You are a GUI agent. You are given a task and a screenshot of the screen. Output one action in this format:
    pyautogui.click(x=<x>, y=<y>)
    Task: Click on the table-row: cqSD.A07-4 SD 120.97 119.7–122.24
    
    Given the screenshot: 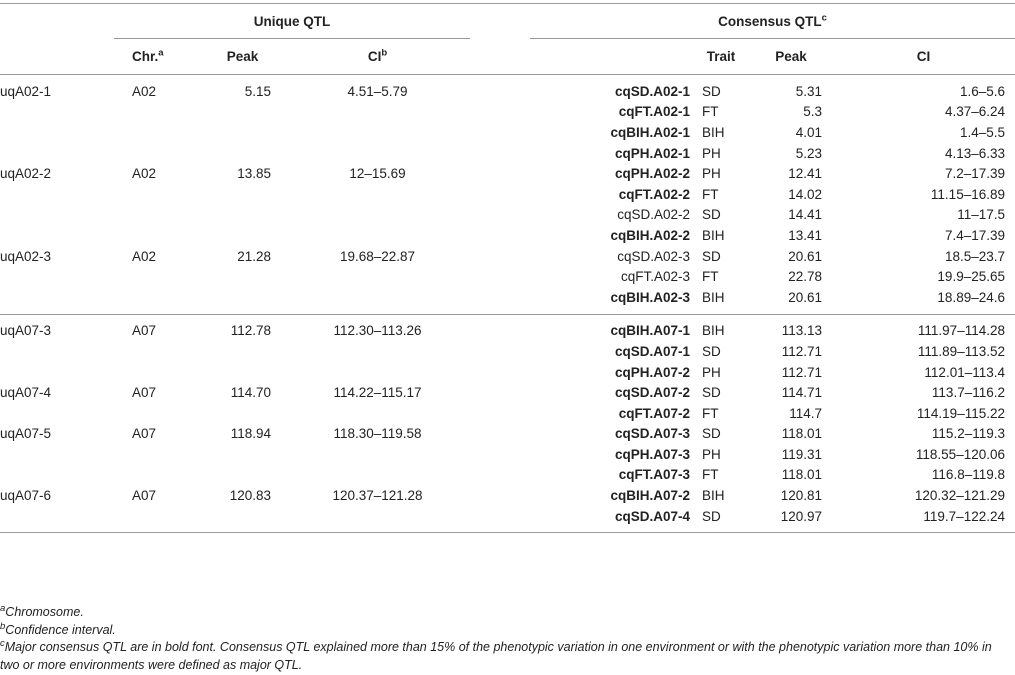 What is the action you would take?
    pyautogui.click(x=507, y=519)
    